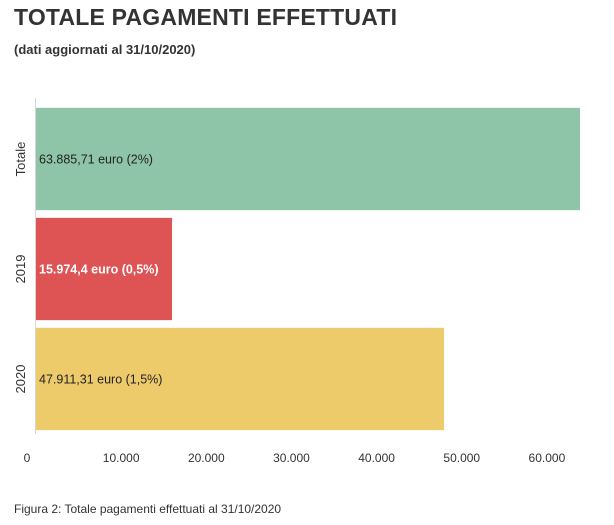  What do you see at coordinates (105, 49) in the screenshot?
I see `chart-subtitle: (dati aggiornati al 31/10/2020)` at bounding box center [105, 49].